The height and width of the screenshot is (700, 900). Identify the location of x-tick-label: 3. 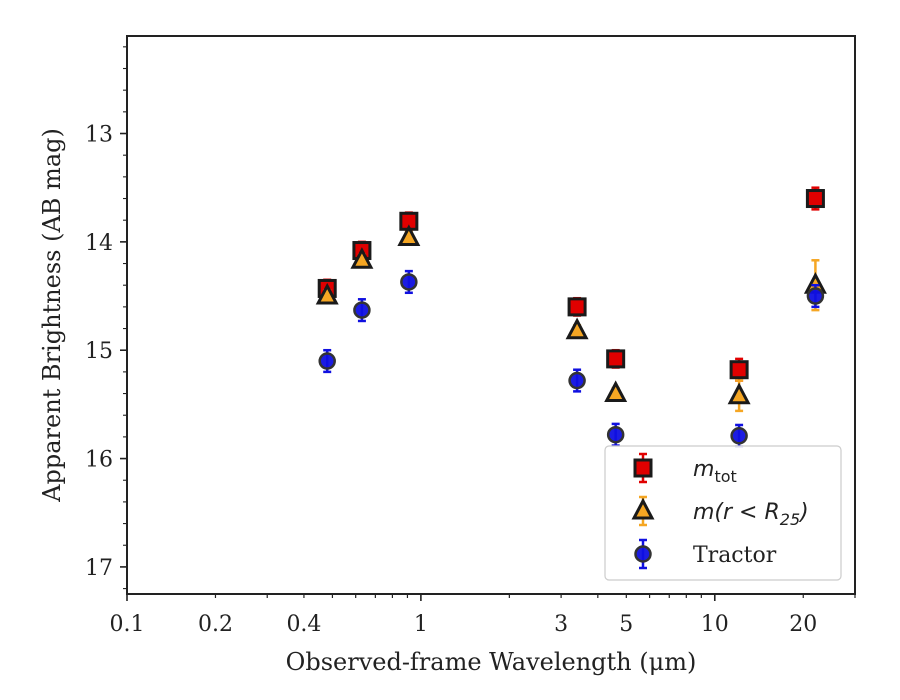
(561, 624).